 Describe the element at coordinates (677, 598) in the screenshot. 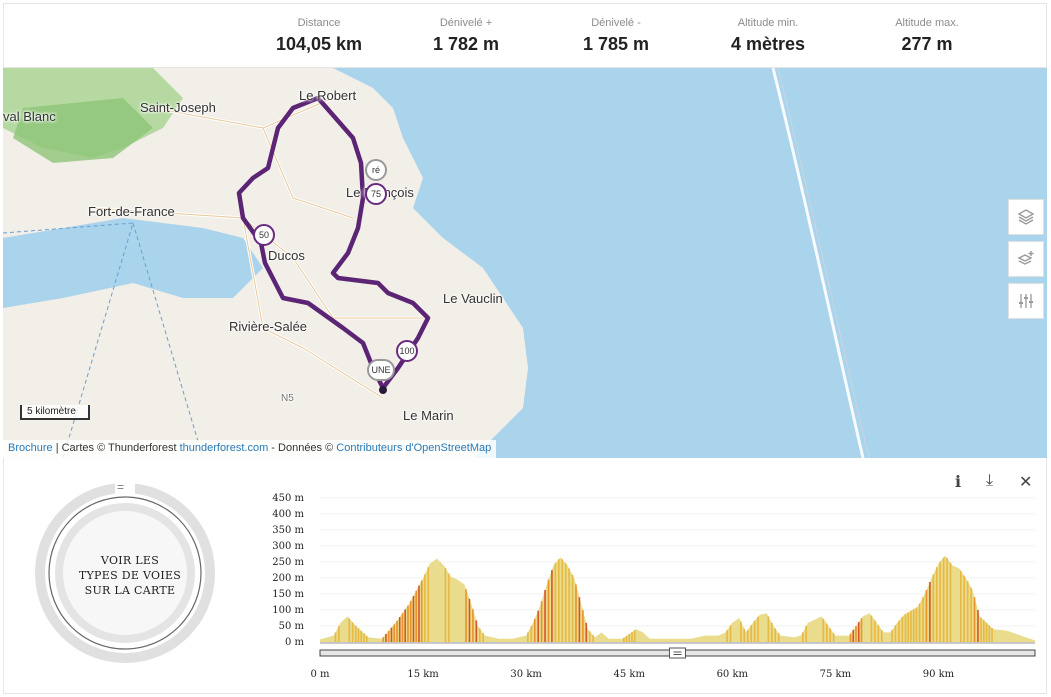

I see `elevation-area` at that location.